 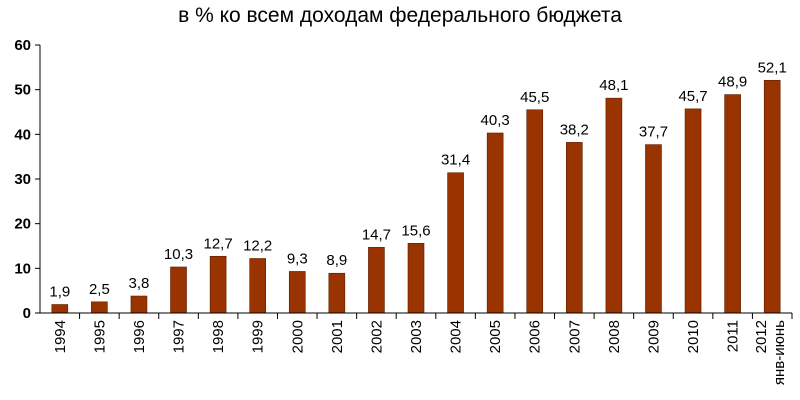 What do you see at coordinates (495, 223) in the screenshot?
I see `bar-2005` at bounding box center [495, 223].